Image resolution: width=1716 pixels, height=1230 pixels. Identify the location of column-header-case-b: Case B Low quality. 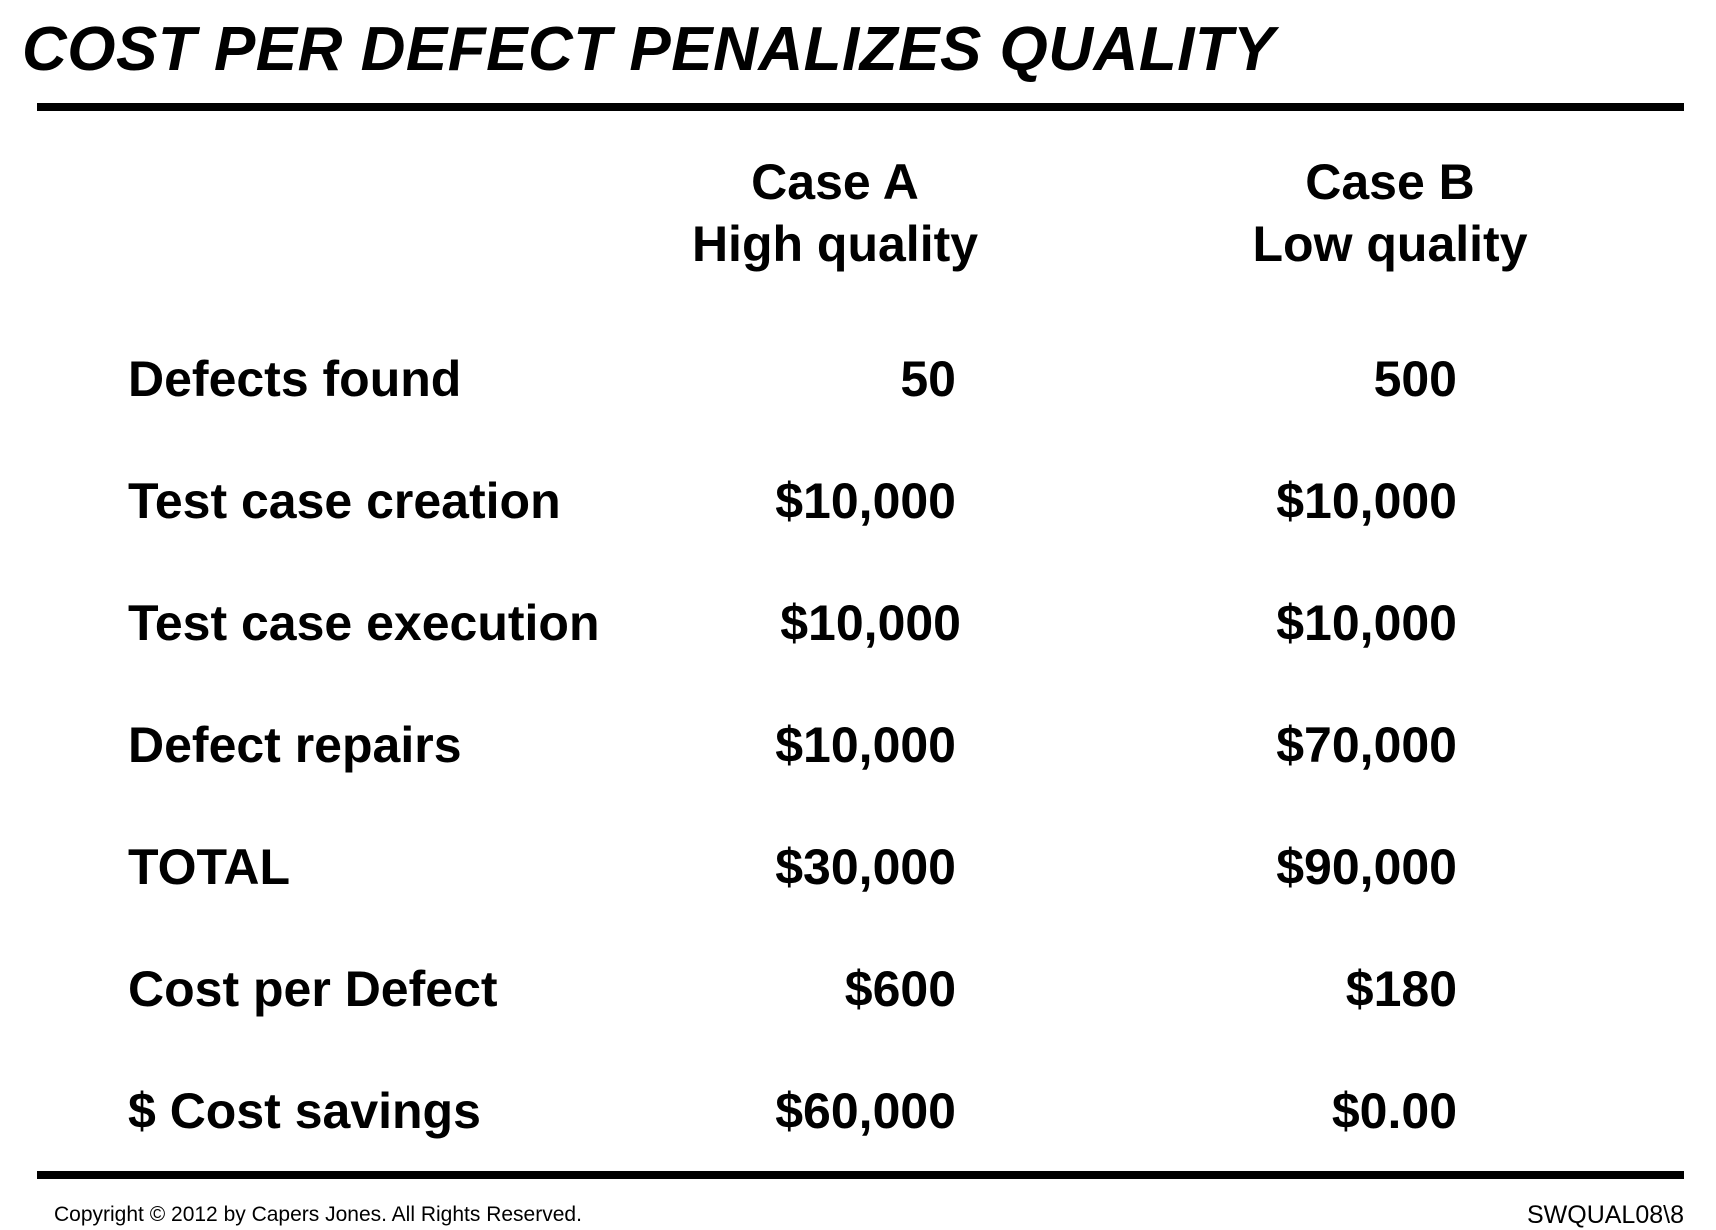
(1390, 213).